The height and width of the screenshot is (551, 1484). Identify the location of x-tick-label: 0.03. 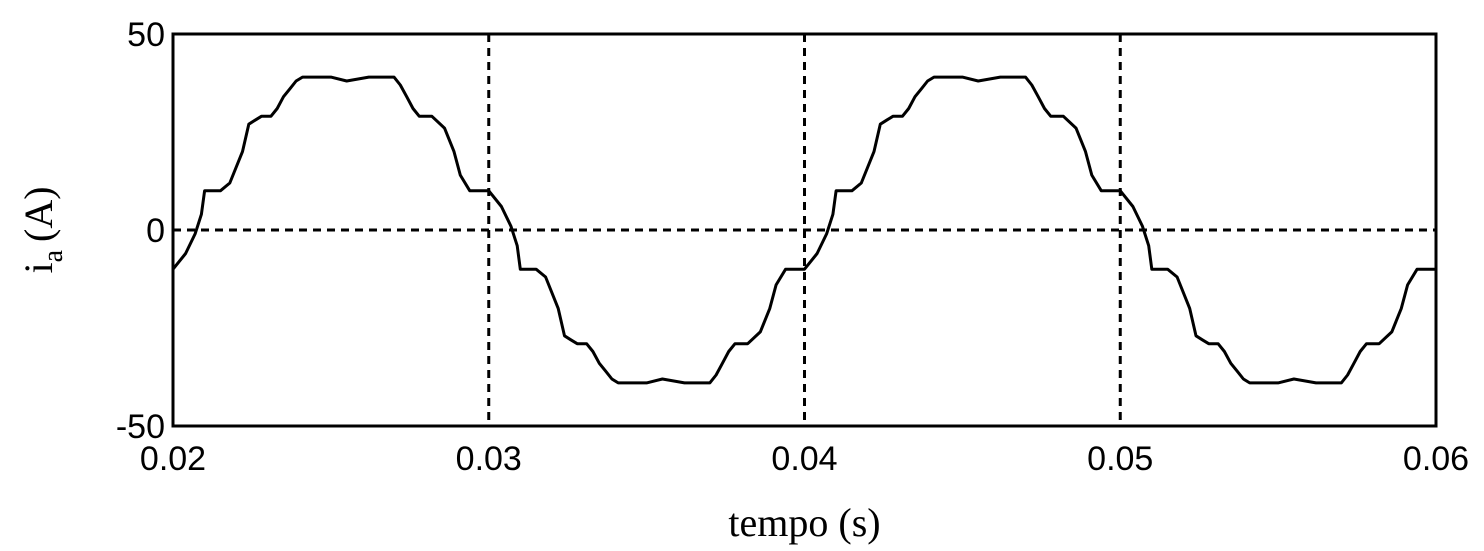
(489, 459).